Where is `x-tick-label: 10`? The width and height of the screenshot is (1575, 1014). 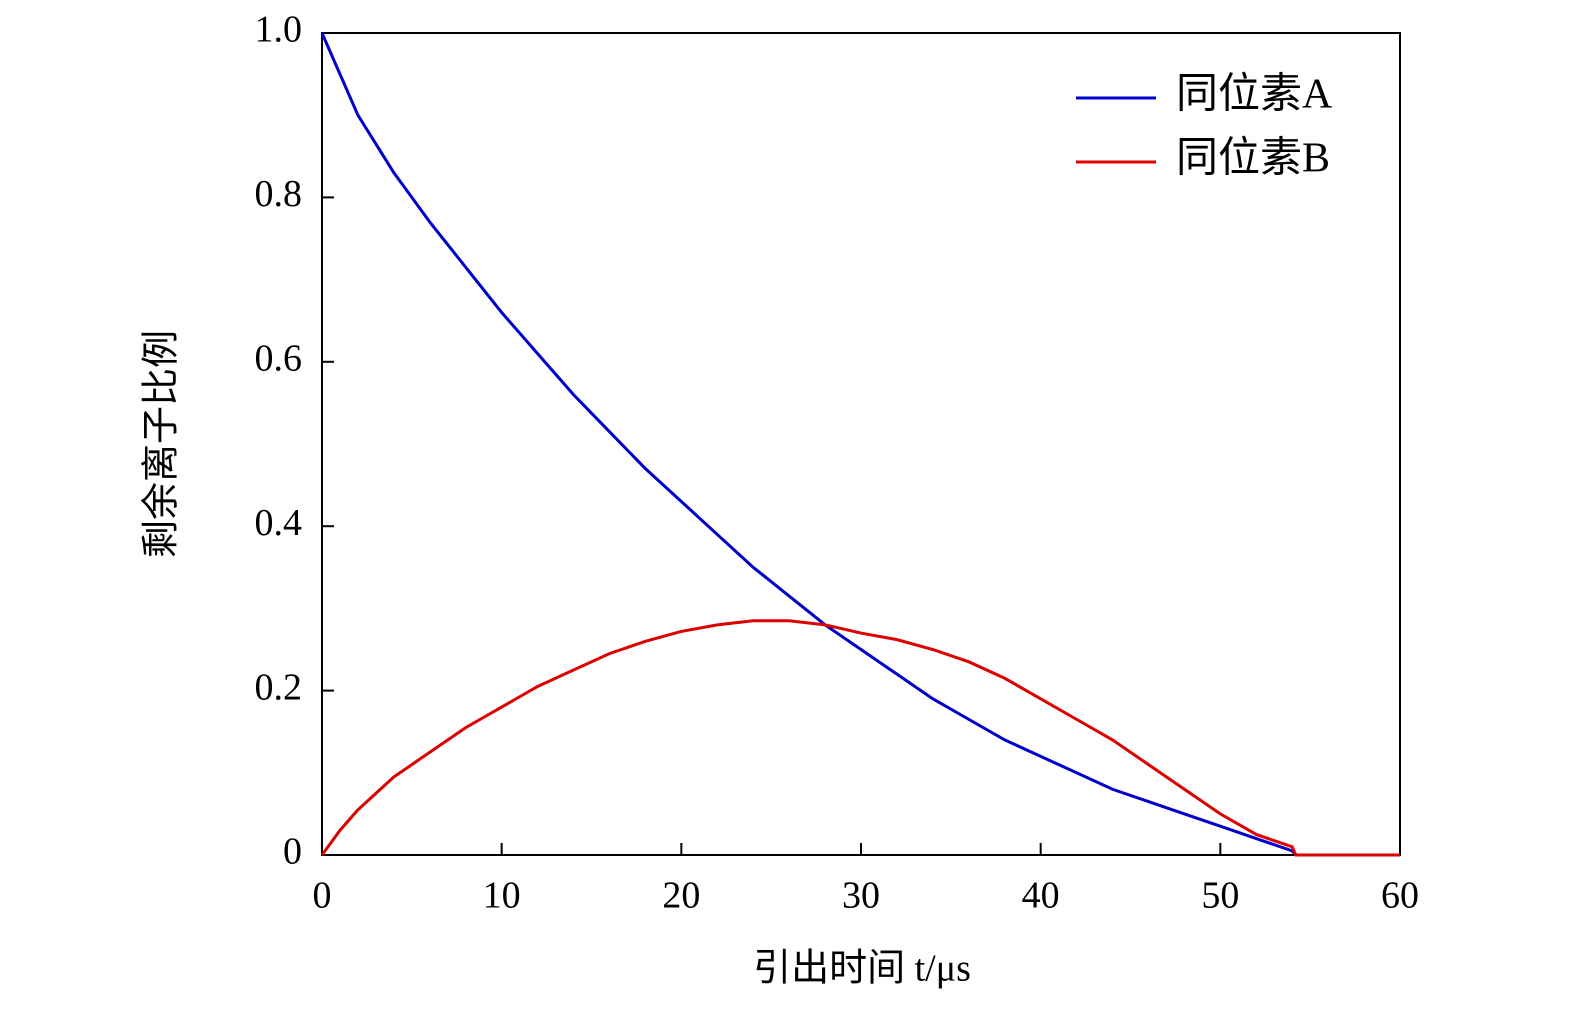 x-tick-label: 10 is located at coordinates (502, 896).